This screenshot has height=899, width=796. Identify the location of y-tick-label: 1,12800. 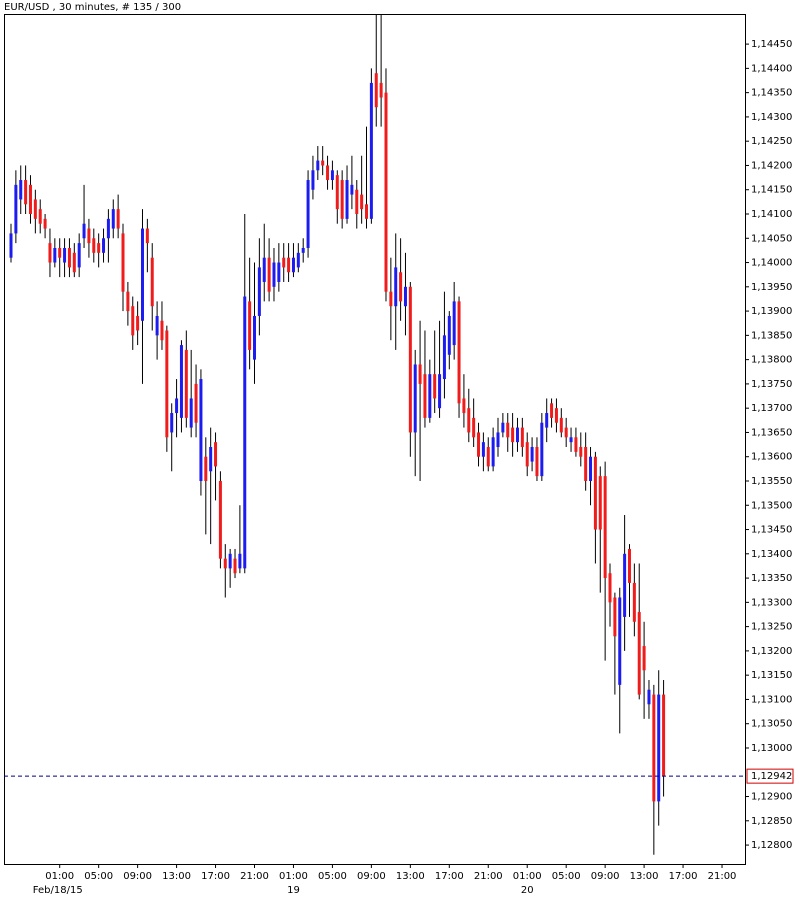
(771, 845).